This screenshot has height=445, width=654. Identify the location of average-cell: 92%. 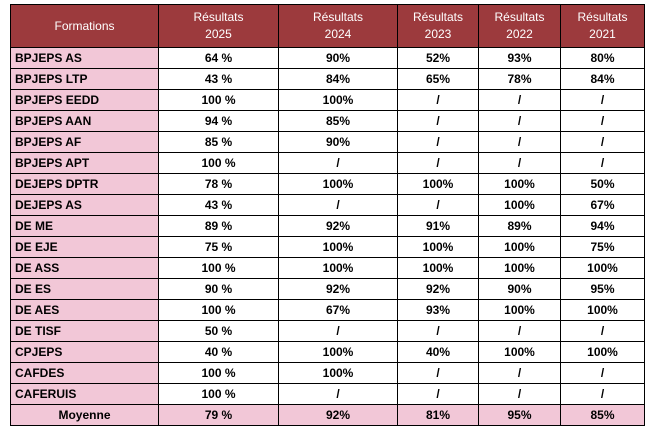
(338, 415).